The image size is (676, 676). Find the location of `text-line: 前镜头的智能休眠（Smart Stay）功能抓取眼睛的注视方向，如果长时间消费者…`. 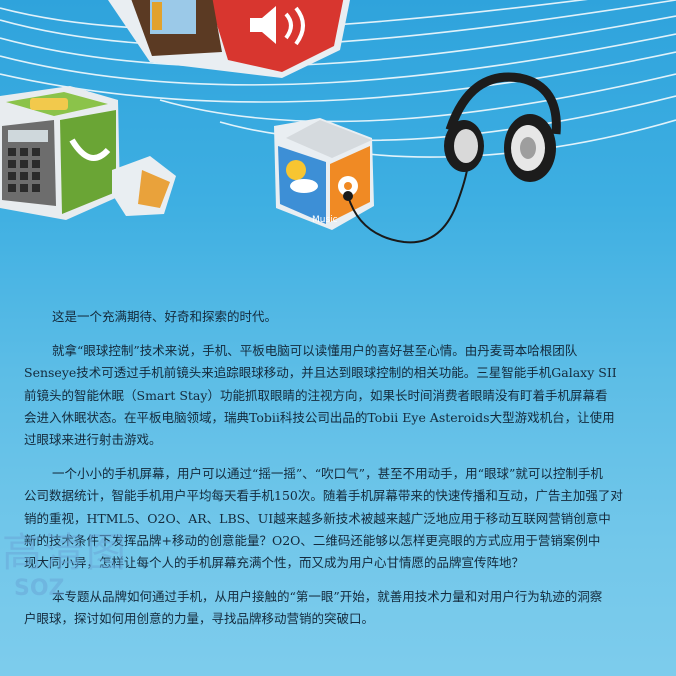

text-line: 前镜头的智能休眠（Smart Stay）功能抓取眼睛的注视方向，如果长时间消费者… is located at coordinates (316, 395).